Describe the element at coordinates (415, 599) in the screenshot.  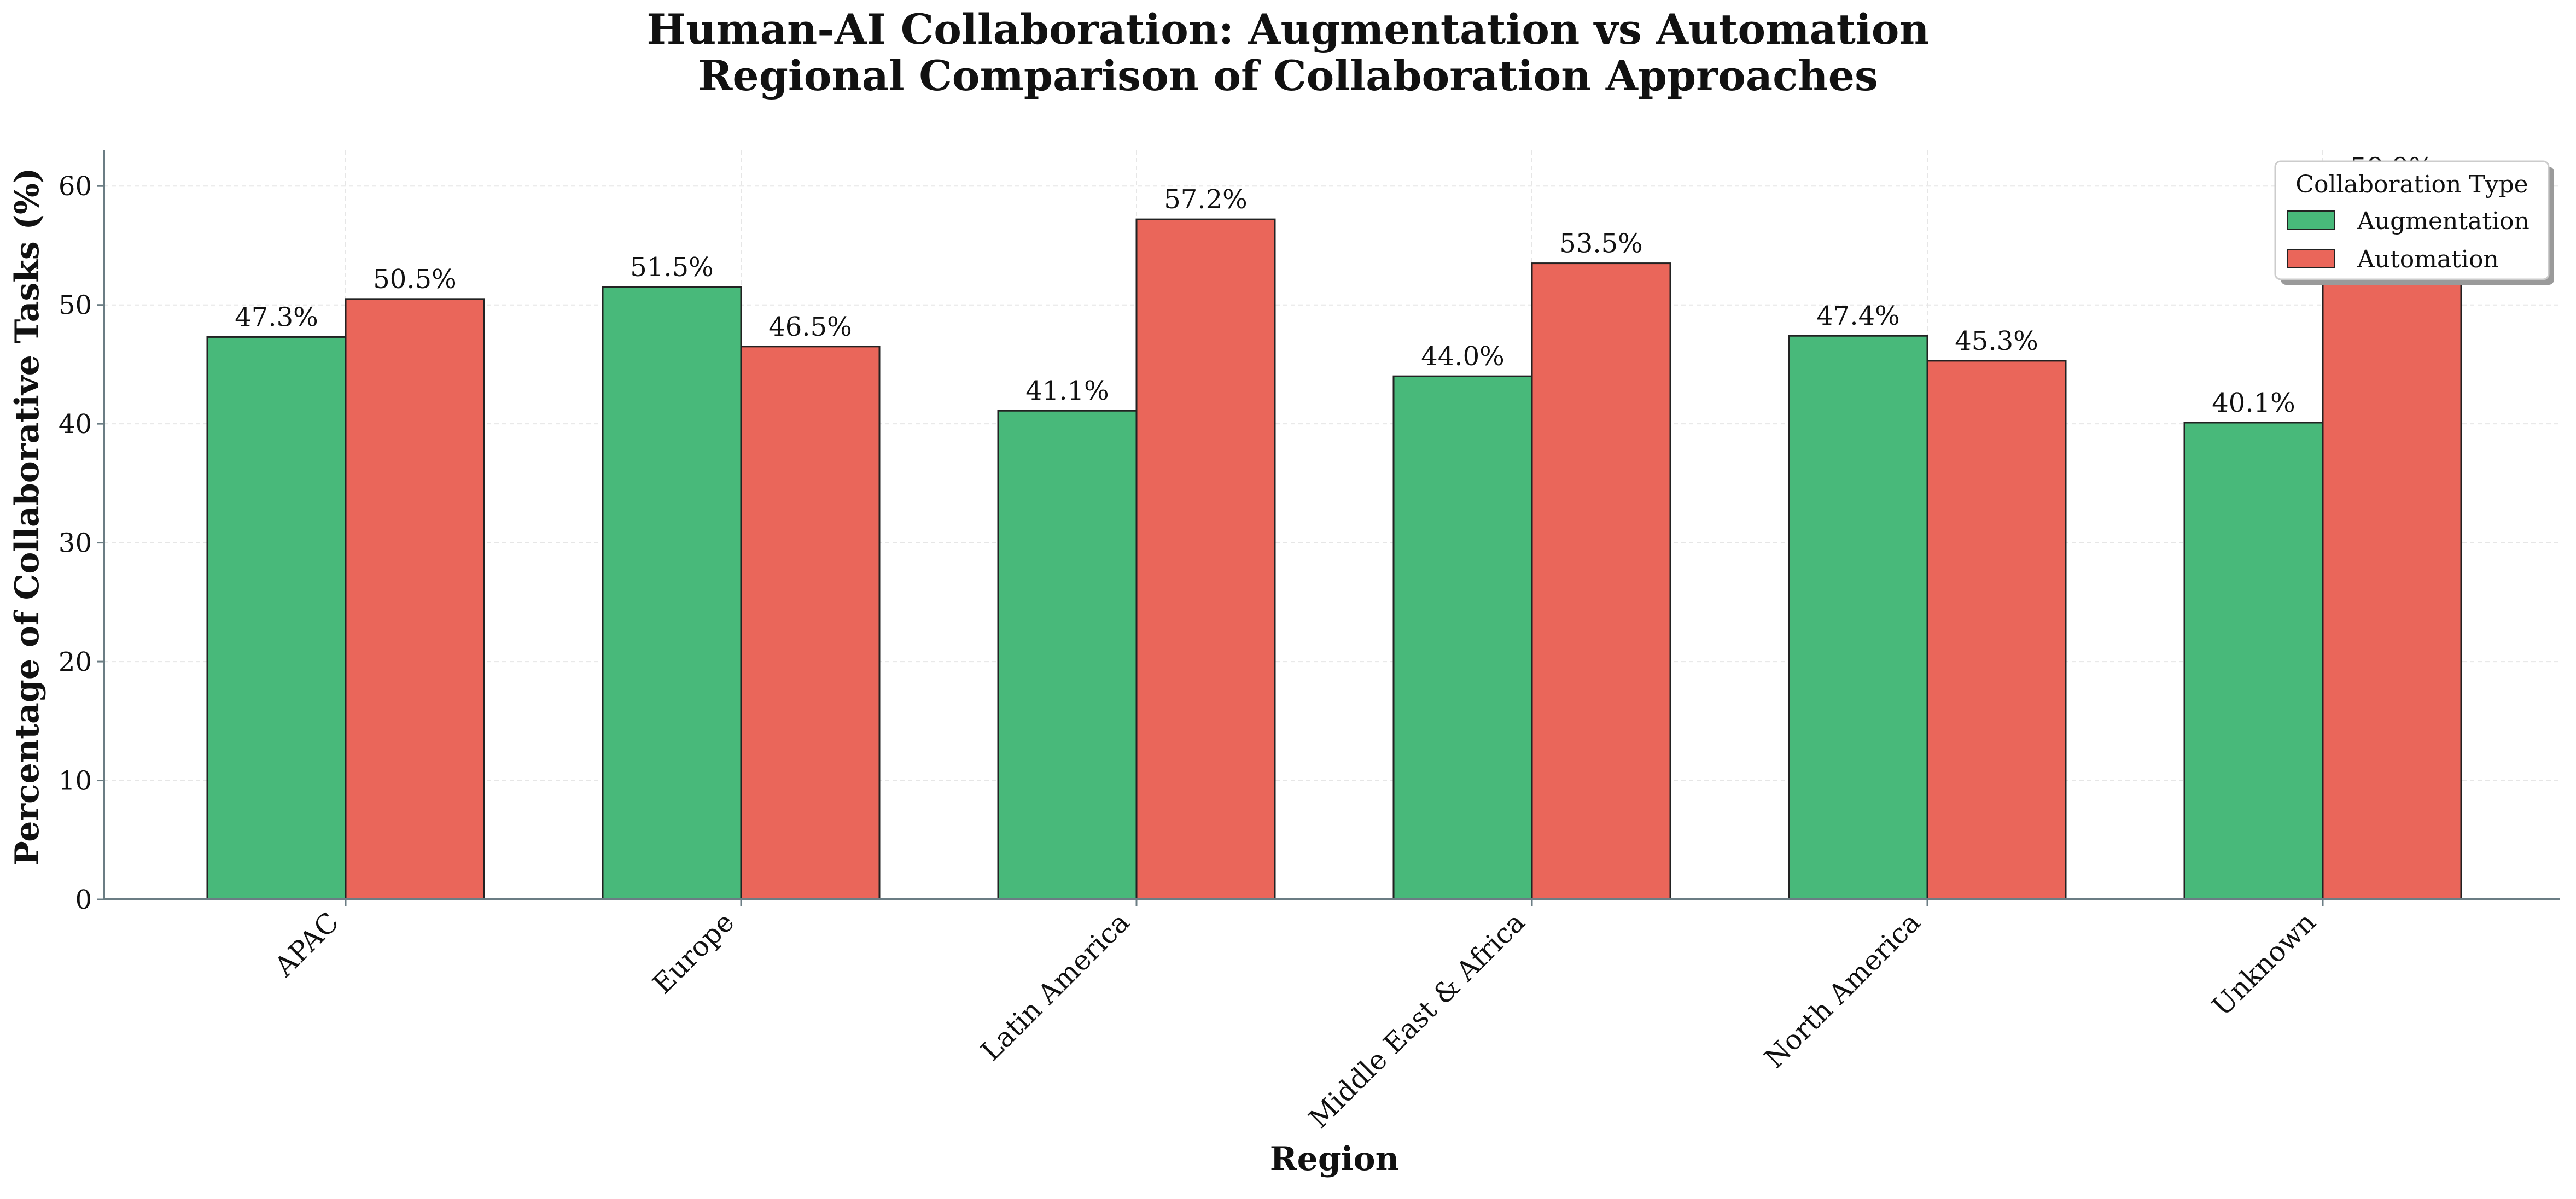
I see `bar-automation-apac` at that location.